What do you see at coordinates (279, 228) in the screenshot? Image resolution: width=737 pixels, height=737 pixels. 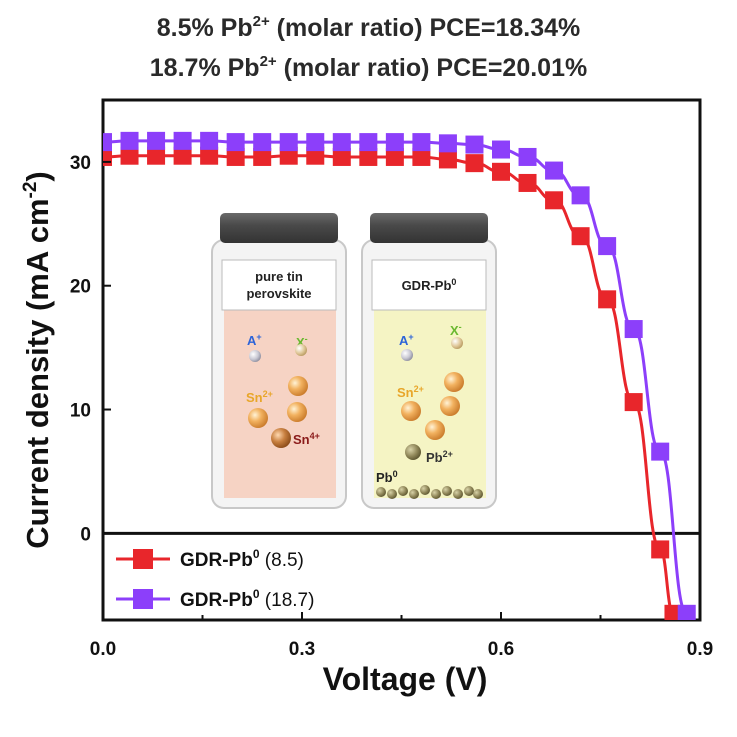 I see `vial-cap-left` at bounding box center [279, 228].